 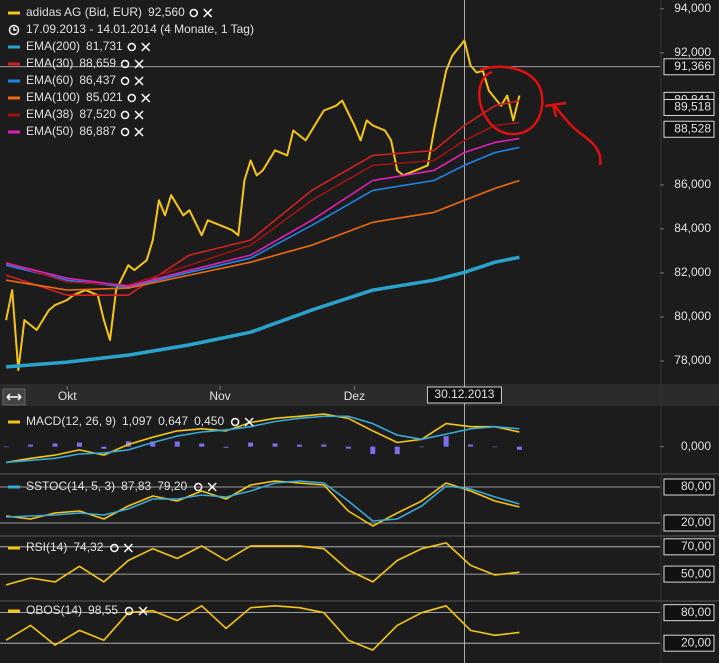 What do you see at coordinates (219, 396) in the screenshot?
I see `x-tick-label: Nov` at bounding box center [219, 396].